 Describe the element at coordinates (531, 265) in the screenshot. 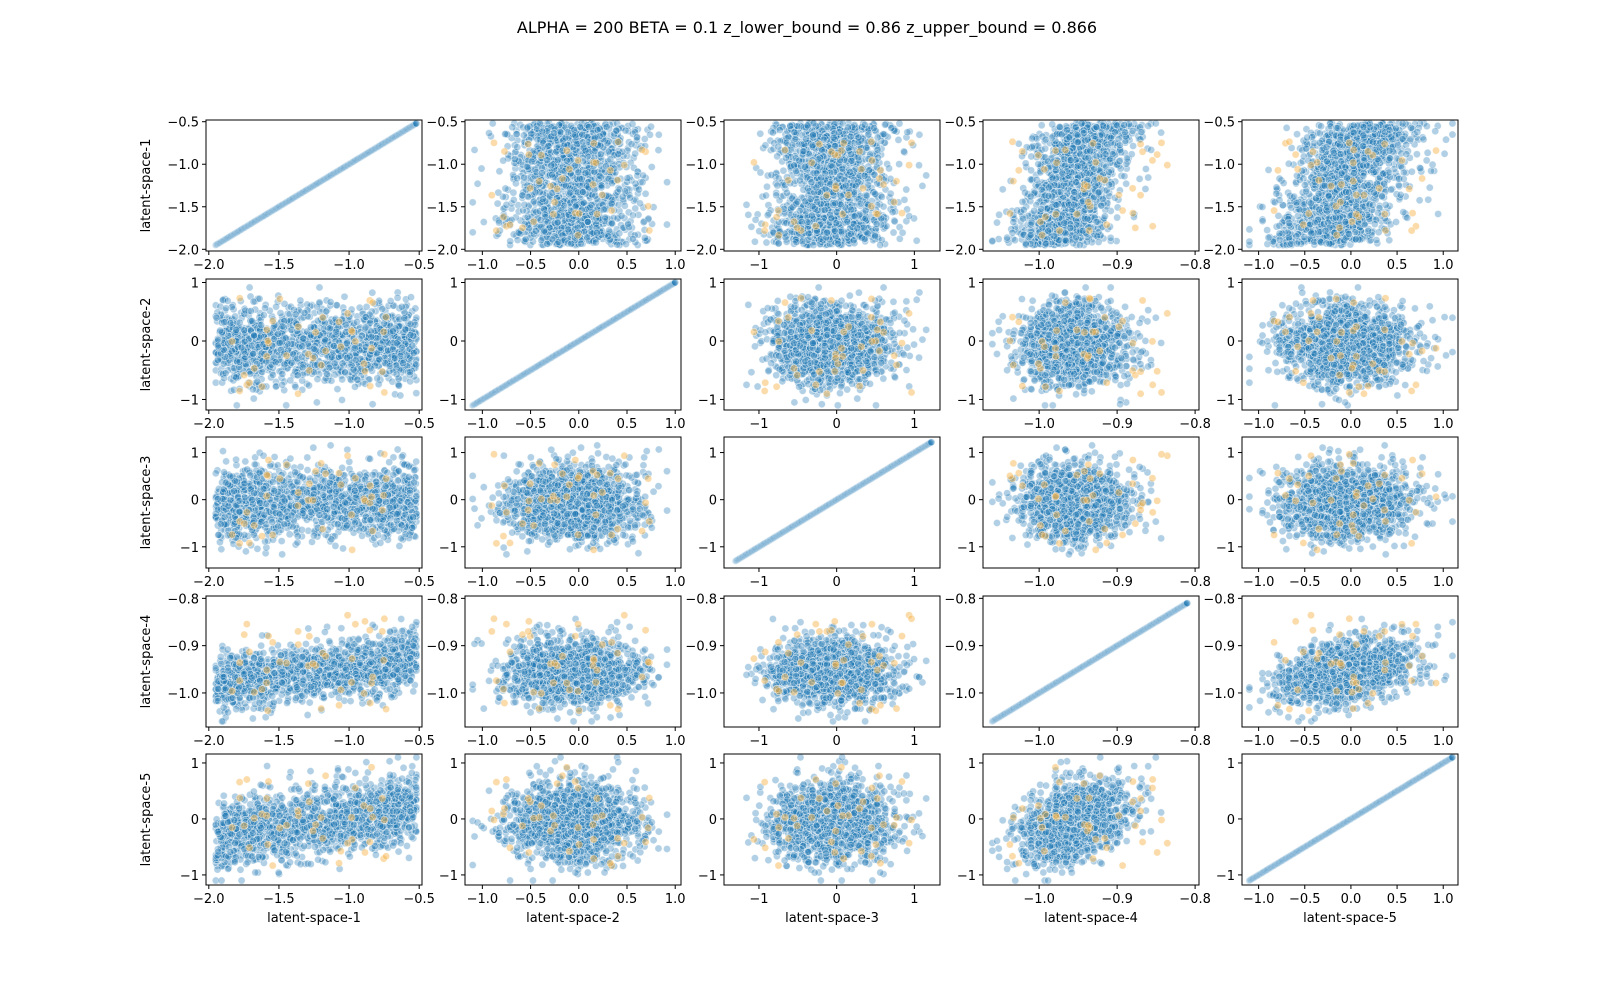

I see `x-tick-label: −0.5` at that location.